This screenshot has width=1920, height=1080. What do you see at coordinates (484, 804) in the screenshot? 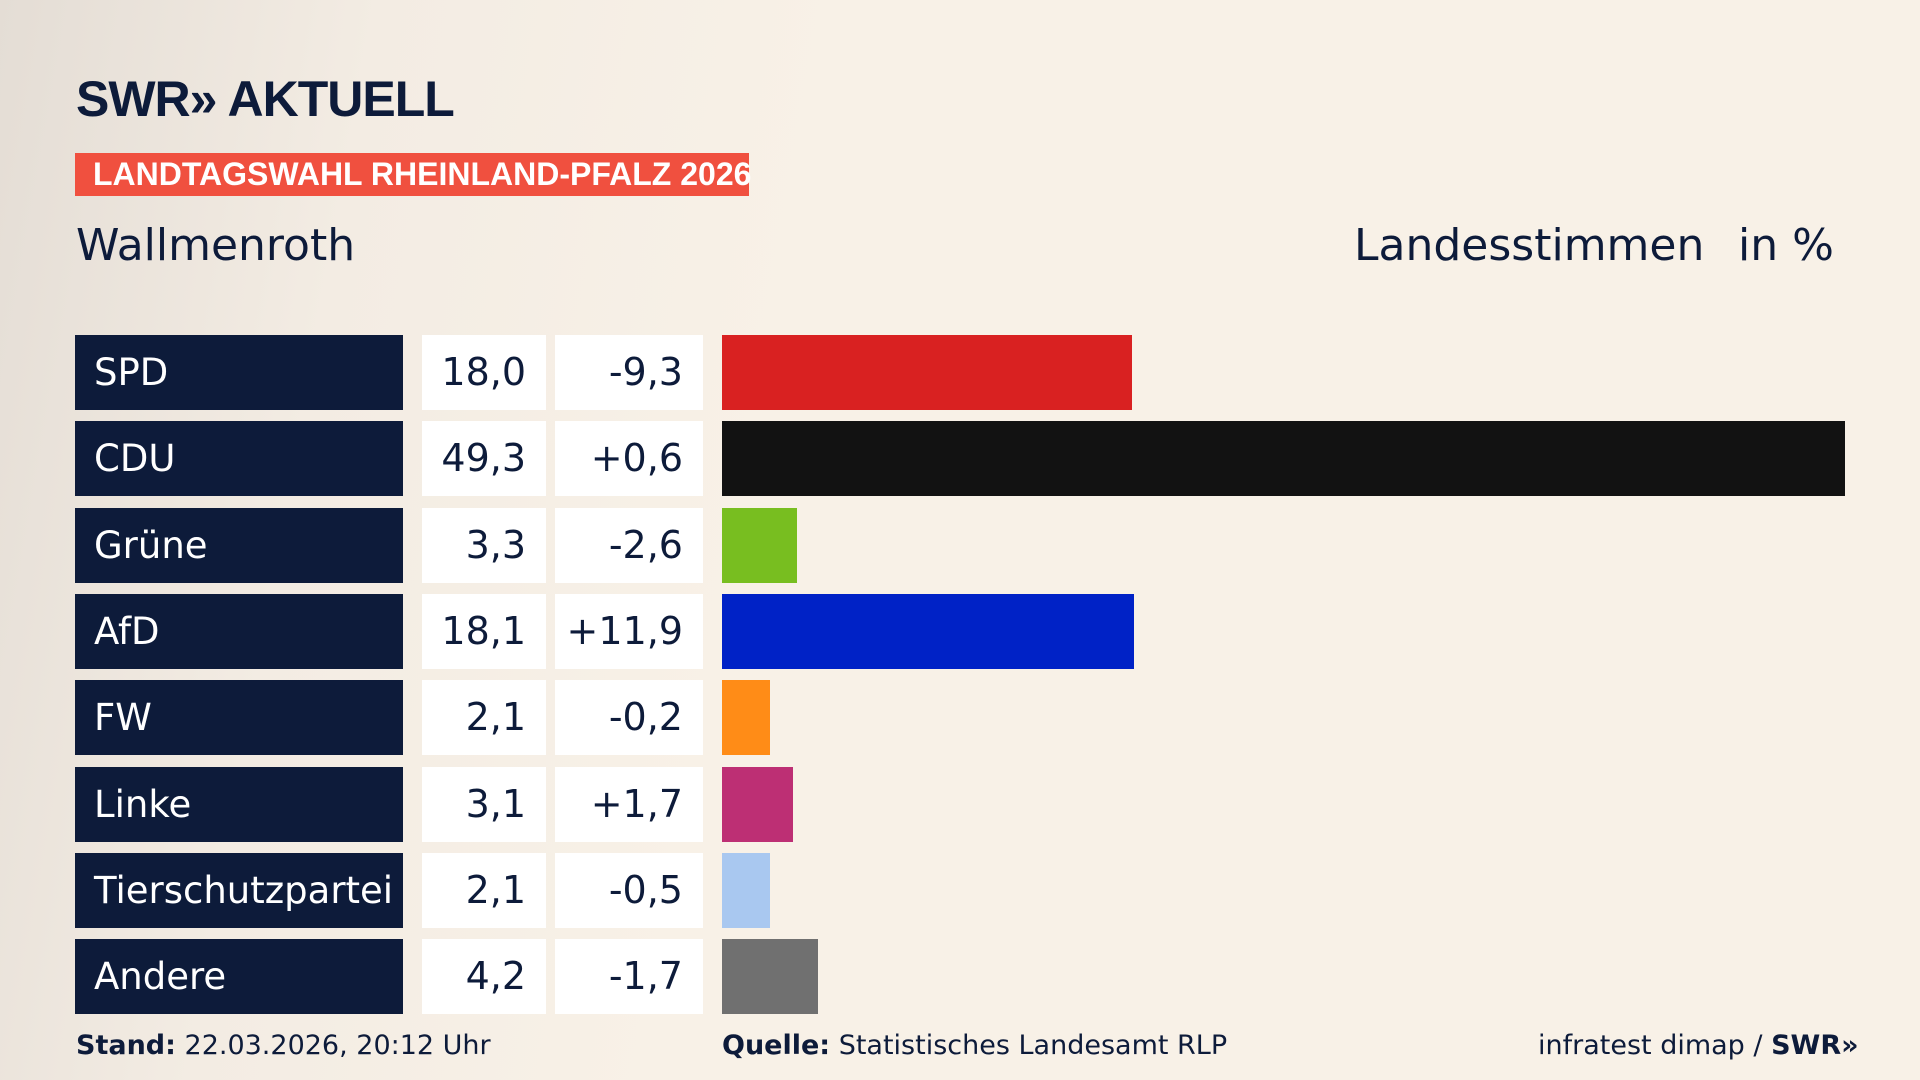
I see `party-value: 3,1` at bounding box center [484, 804].